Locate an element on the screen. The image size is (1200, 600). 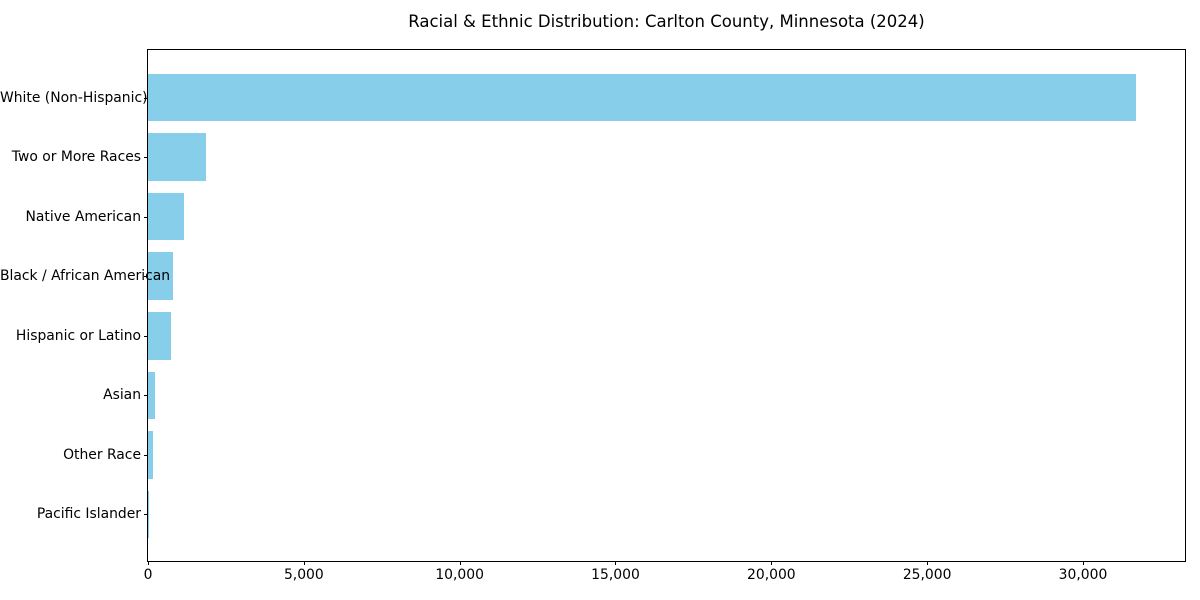
y-axis-label: Two or More Races is located at coordinates (76, 157).